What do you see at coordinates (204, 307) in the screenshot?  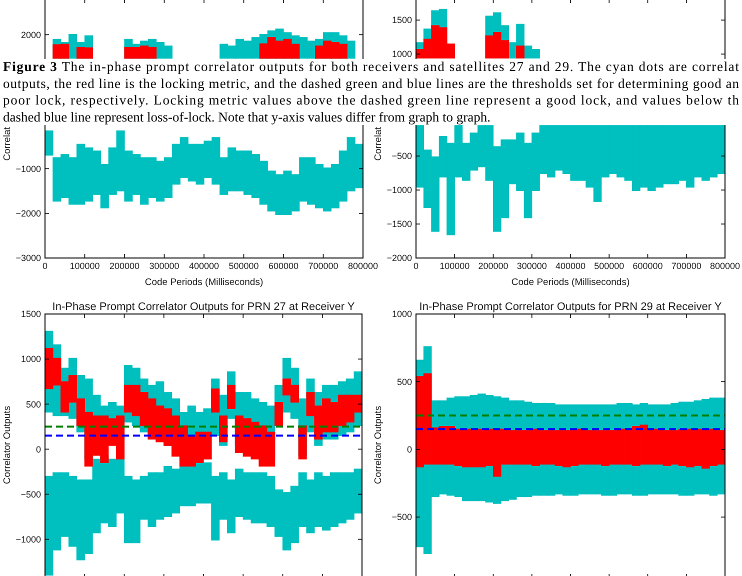 I see `chart-title: In-Phase Prompt Correlator Outputs for PRN 27 at Receiver Y` at bounding box center [204, 307].